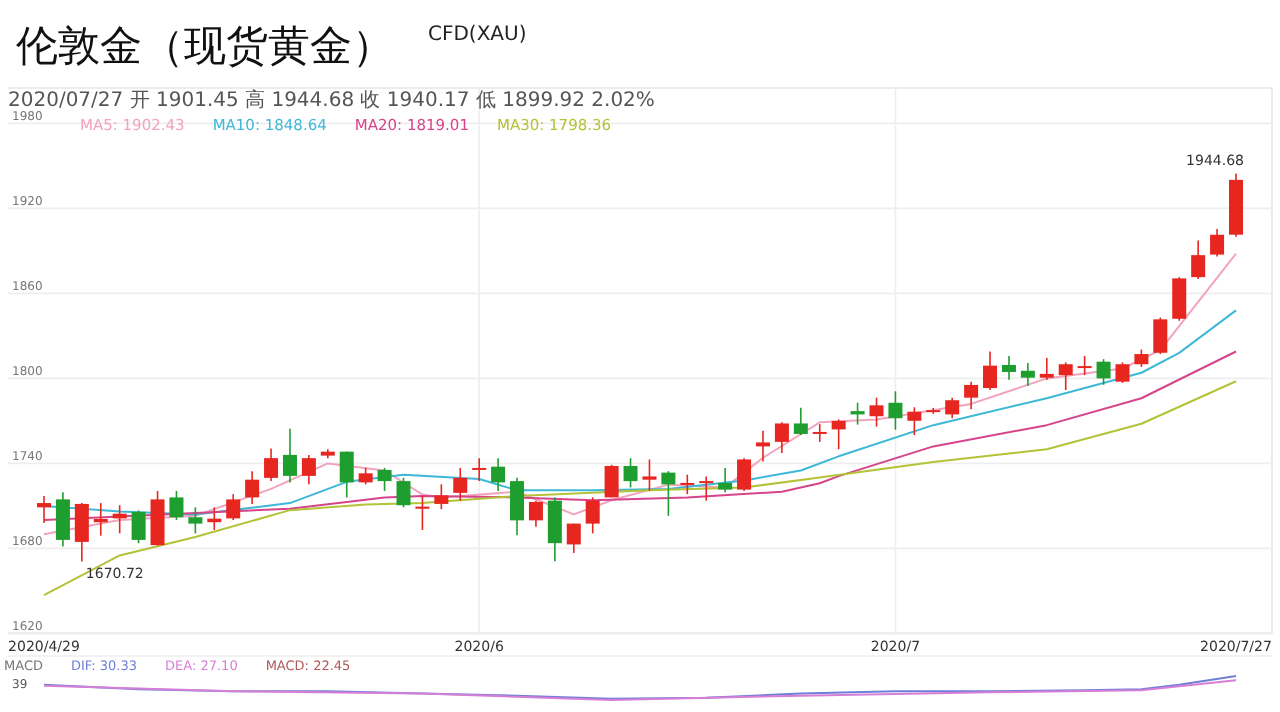 The height and width of the screenshot is (712, 1280). I want to click on annotation: 2020/07/27 开 1901.45 高 1944.68 收 1940.17 低 1899.92 2.02%, so click(331, 100).